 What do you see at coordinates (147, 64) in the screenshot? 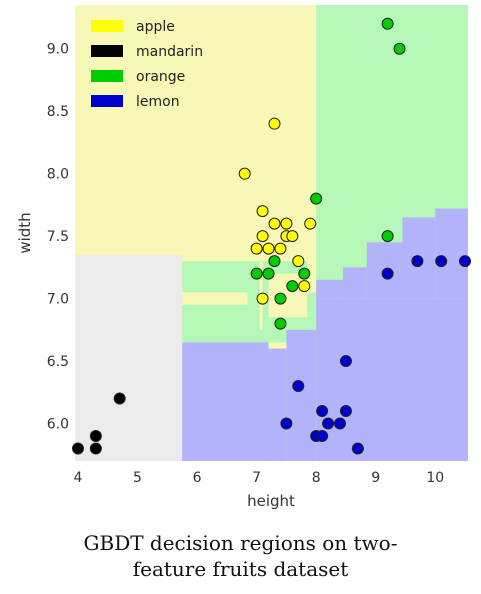
I see `legend: apple mandarin orange lemon` at bounding box center [147, 64].